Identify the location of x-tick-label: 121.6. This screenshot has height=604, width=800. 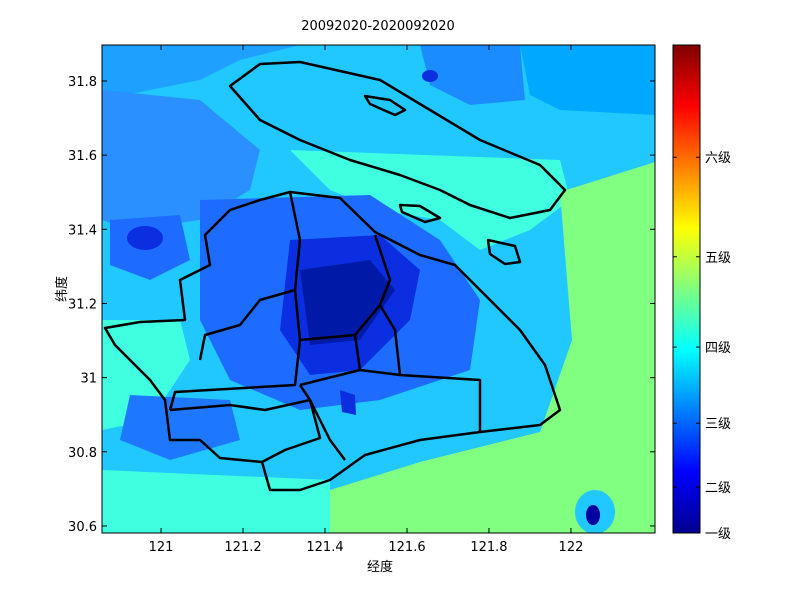
(406, 547).